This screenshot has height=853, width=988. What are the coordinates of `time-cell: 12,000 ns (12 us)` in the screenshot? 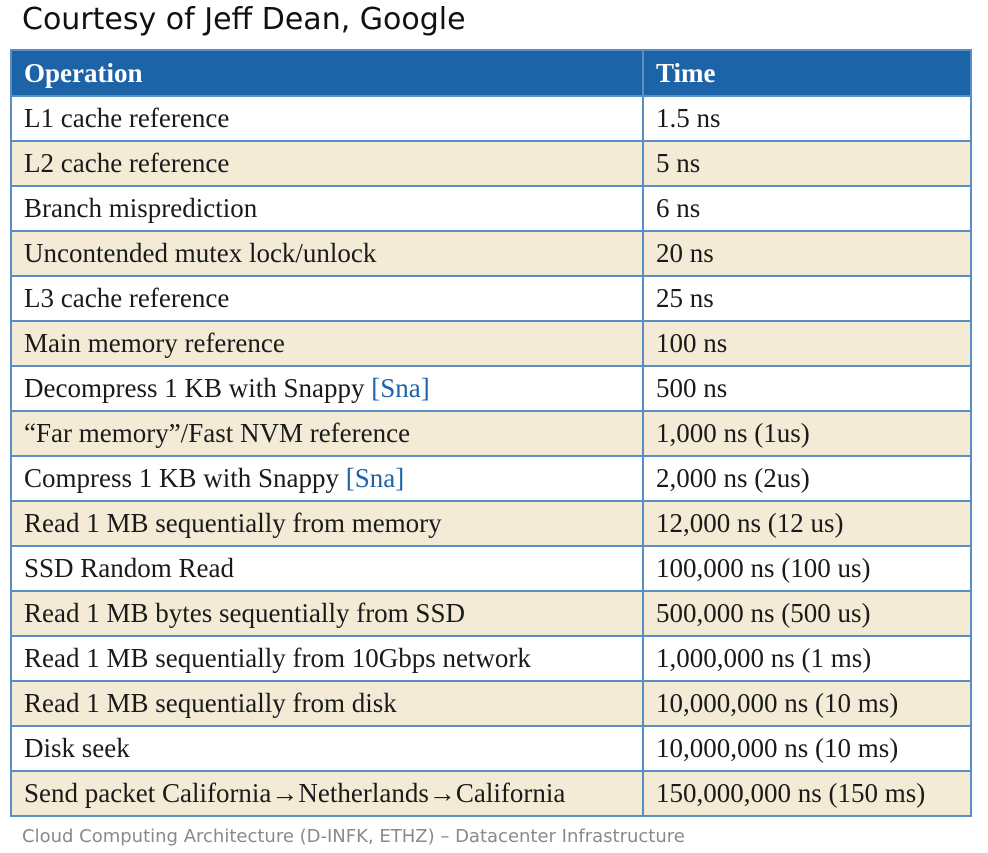 It's located at (807, 523).